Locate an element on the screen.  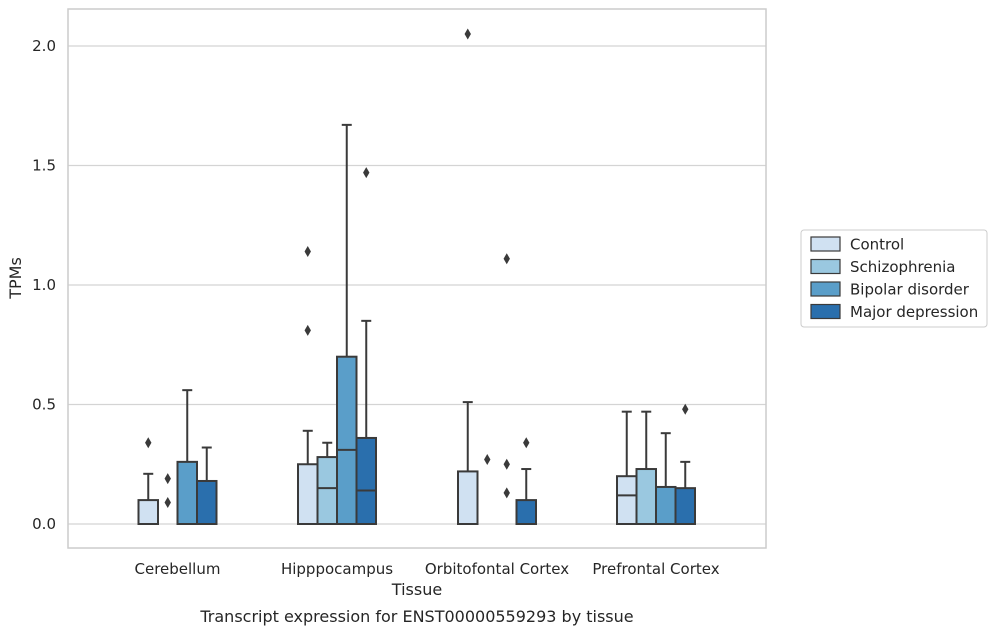
y-tick-label: 1.0 is located at coordinates (44, 285).